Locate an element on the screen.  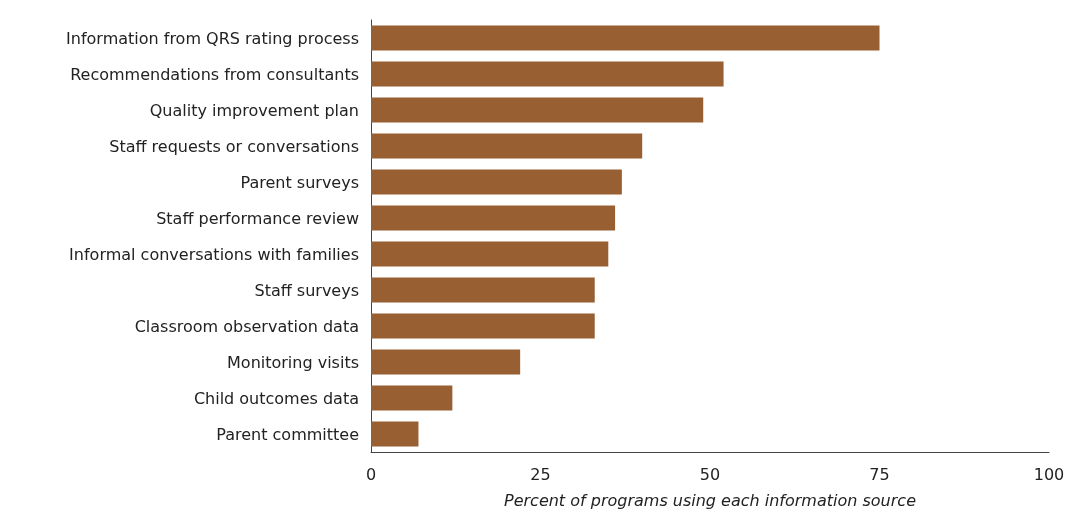
y-tick-label: Child outcomes data is located at coordinates (276, 398).